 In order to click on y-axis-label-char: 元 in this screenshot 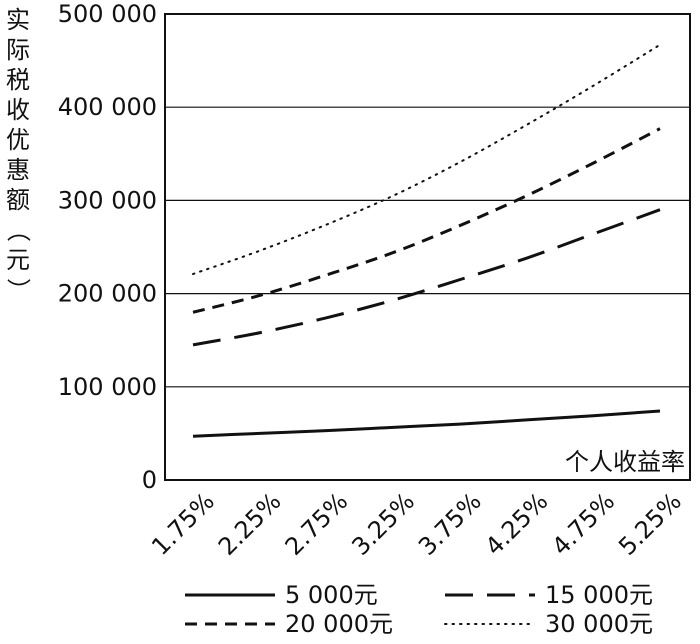, I will do `click(18, 260)`.